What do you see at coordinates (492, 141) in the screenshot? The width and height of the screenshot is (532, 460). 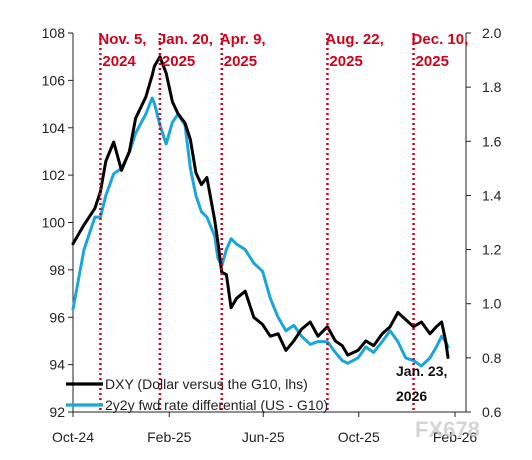 I see `right-tick-label: 1.6` at bounding box center [492, 141].